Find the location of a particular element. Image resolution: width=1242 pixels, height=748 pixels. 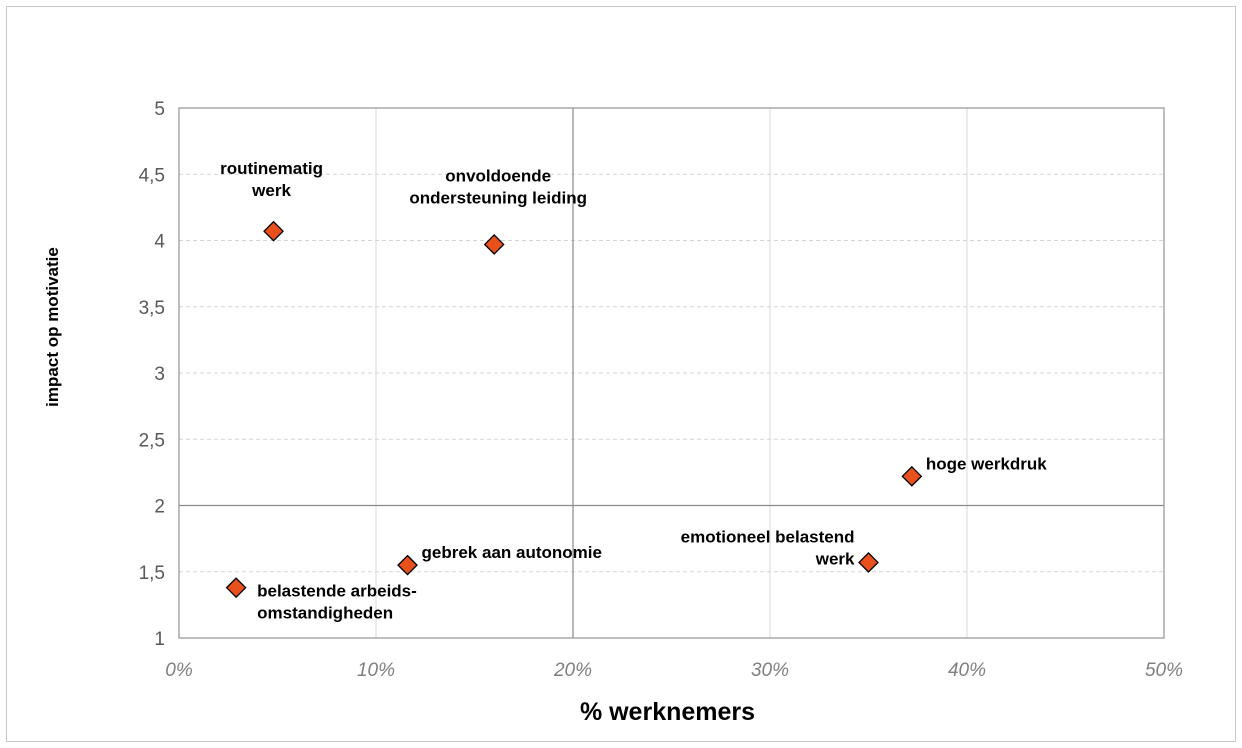

data-point-label: routinematig werk is located at coordinates (271, 179).